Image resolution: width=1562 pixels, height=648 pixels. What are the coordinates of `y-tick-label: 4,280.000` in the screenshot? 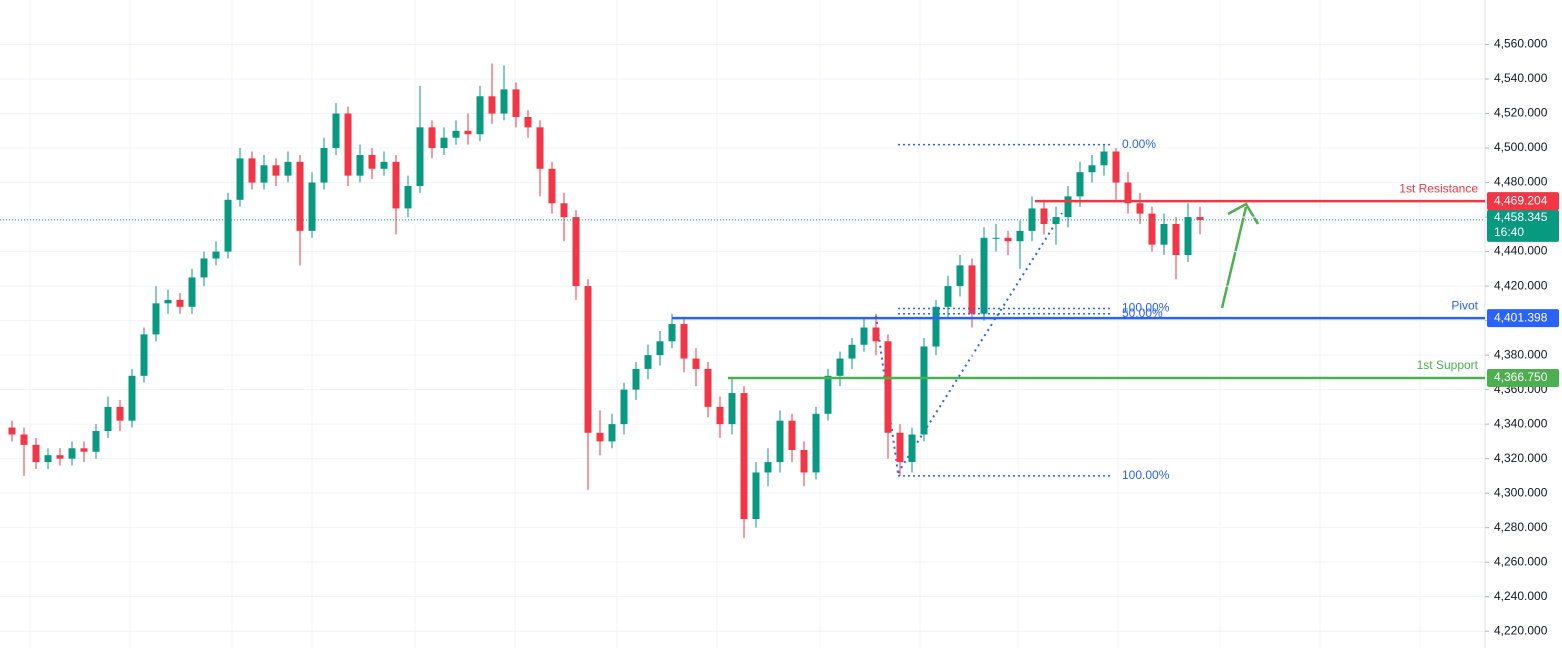 It's located at (1521, 527).